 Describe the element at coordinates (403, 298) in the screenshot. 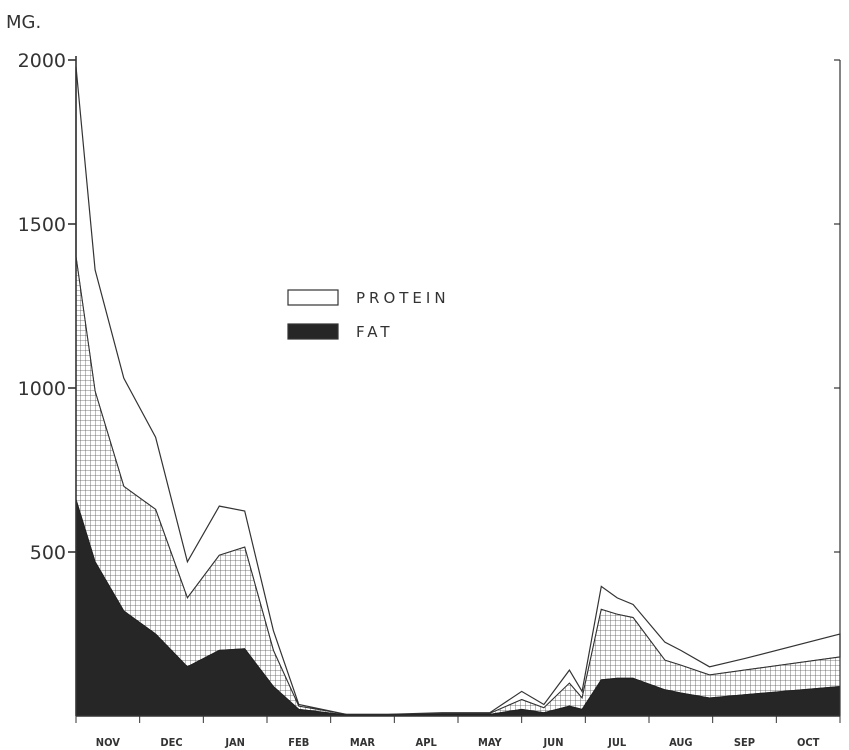

I see `legend-label: PROTEIN` at that location.